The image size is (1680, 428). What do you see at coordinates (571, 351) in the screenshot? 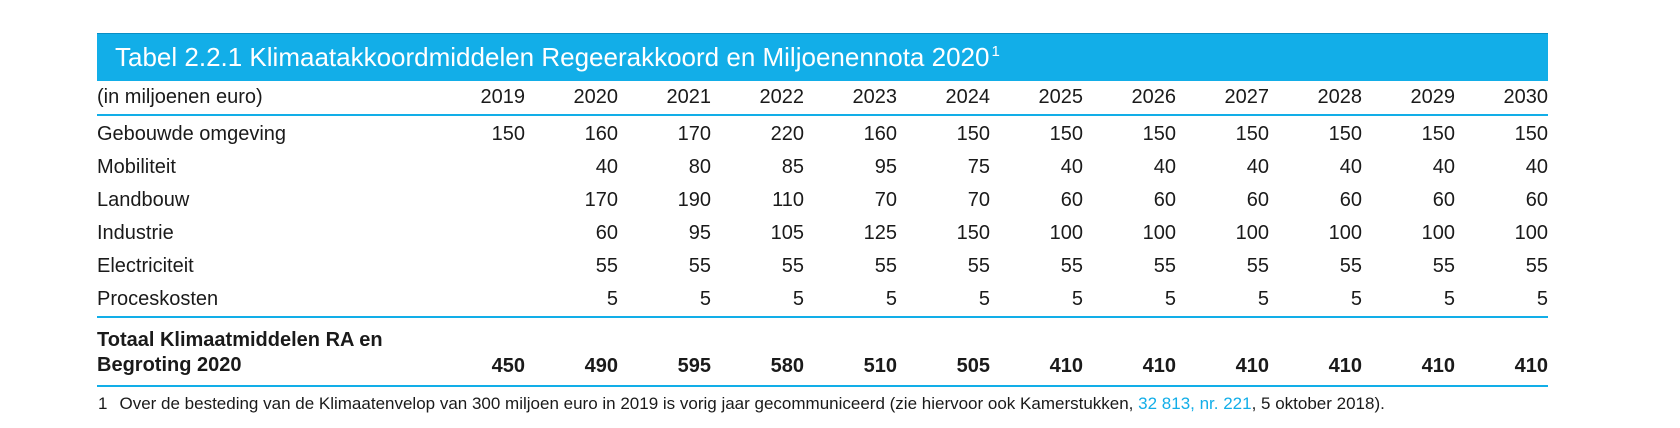
I see `total-cell: 490` at bounding box center [571, 351].